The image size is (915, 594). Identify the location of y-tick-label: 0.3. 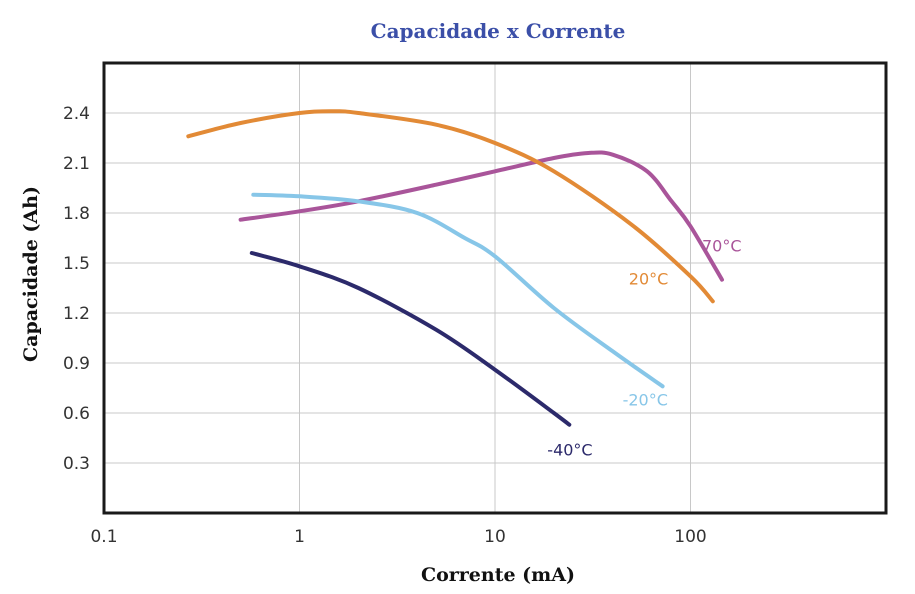
(76, 464).